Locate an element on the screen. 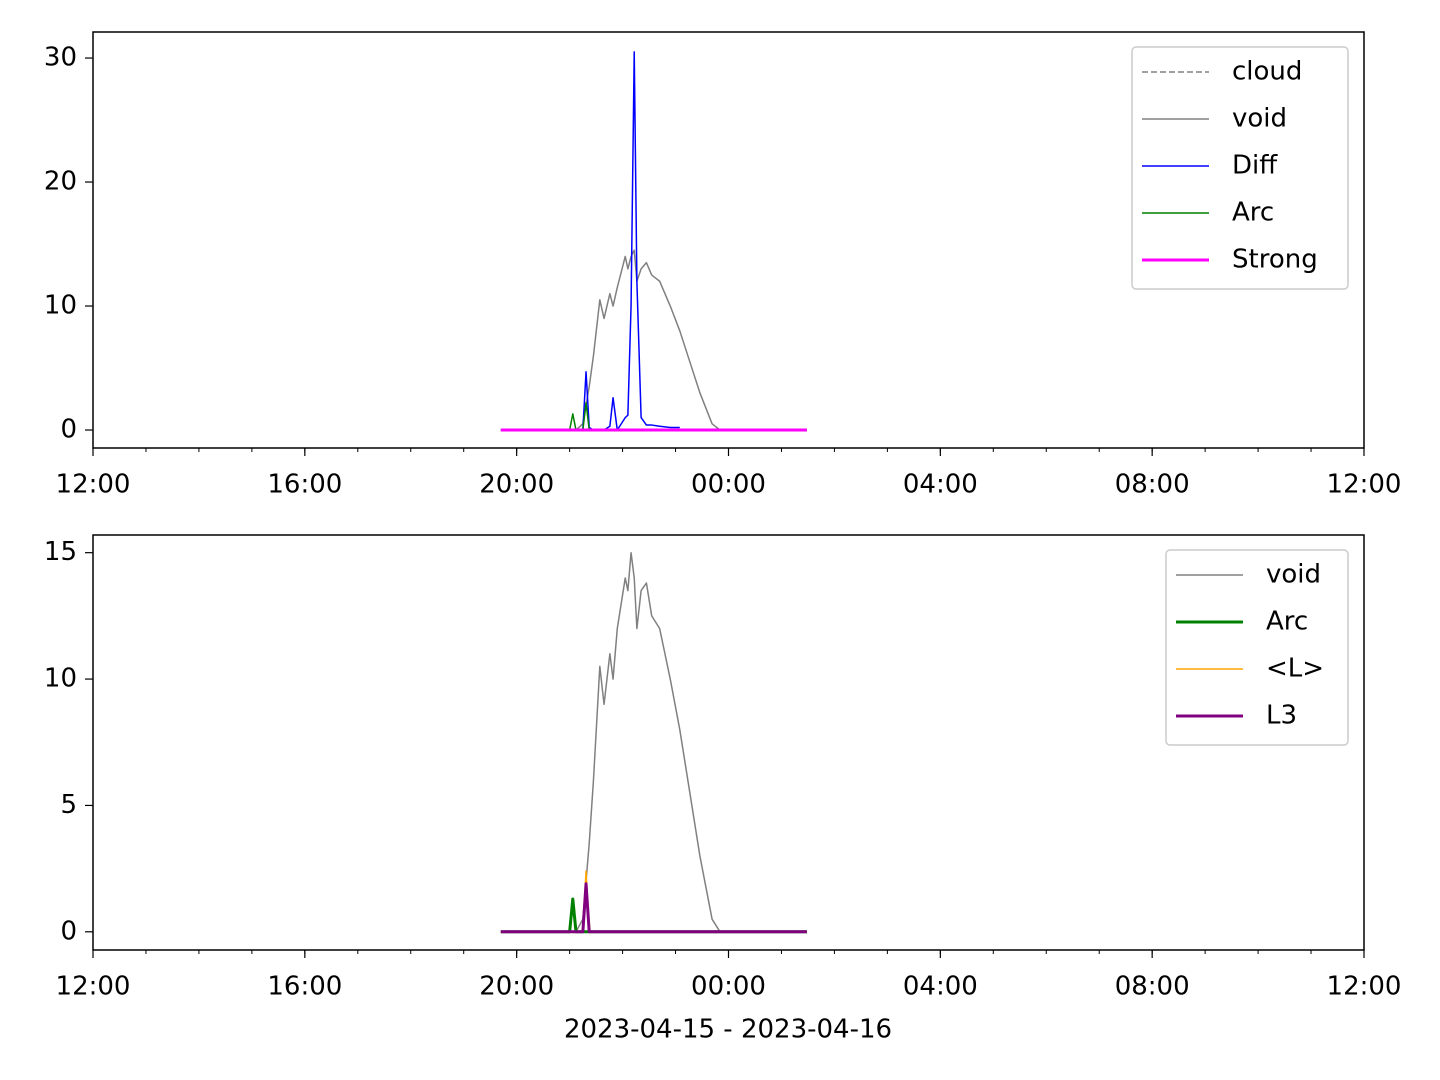  legend-label: Strong is located at coordinates (1275, 260).